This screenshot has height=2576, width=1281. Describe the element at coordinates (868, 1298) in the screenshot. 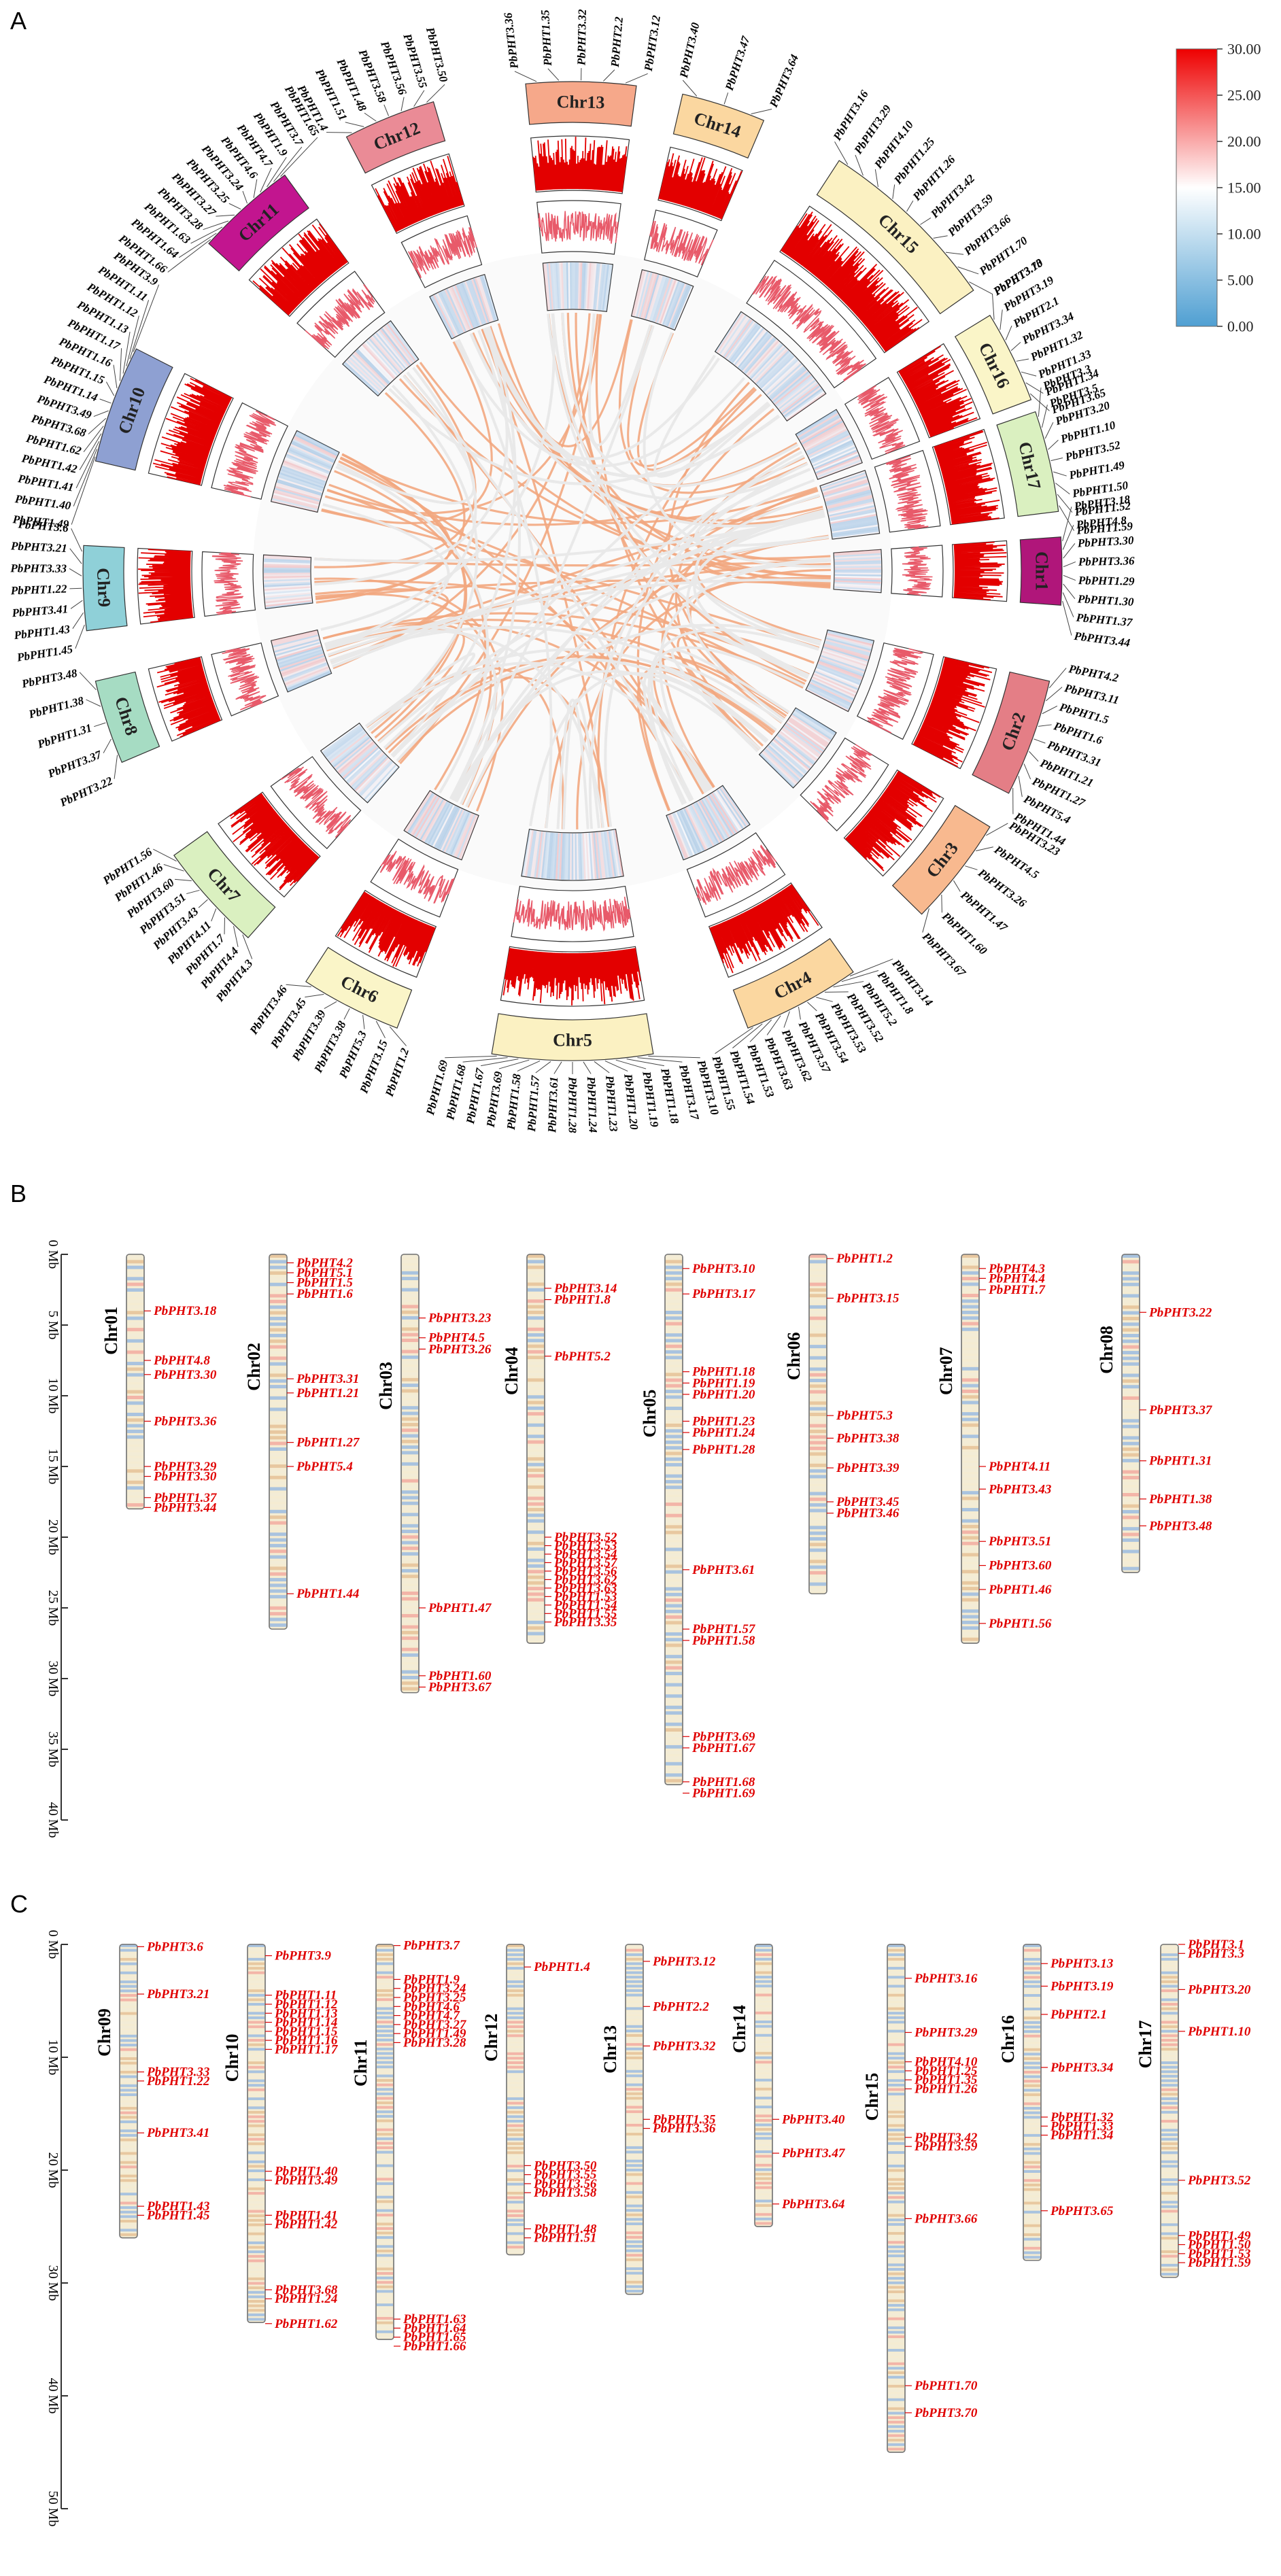

I see `gene-label: PbPHT3.15` at that location.